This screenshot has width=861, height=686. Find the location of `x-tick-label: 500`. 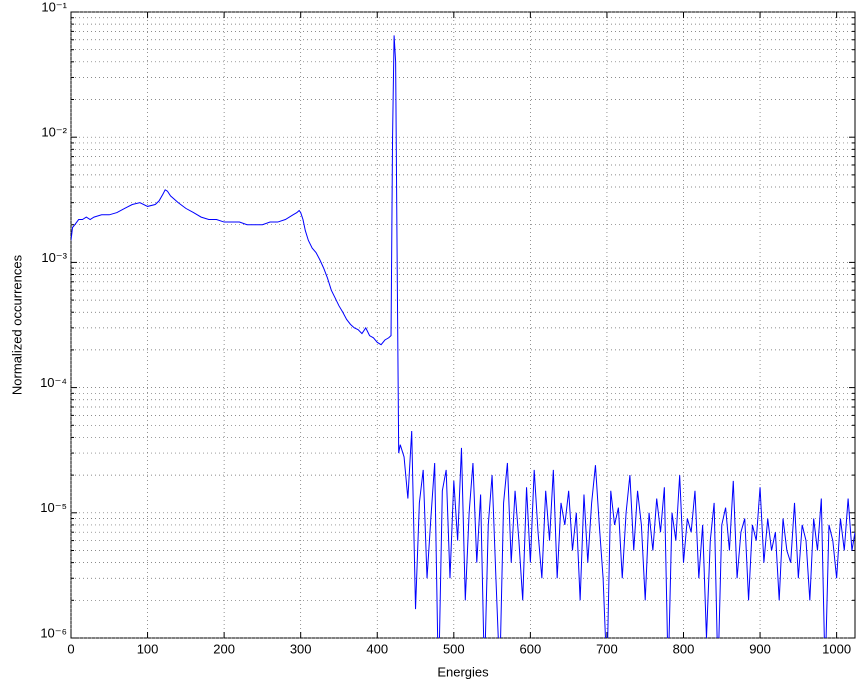

x-tick-label: 500 is located at coordinates (454, 648).